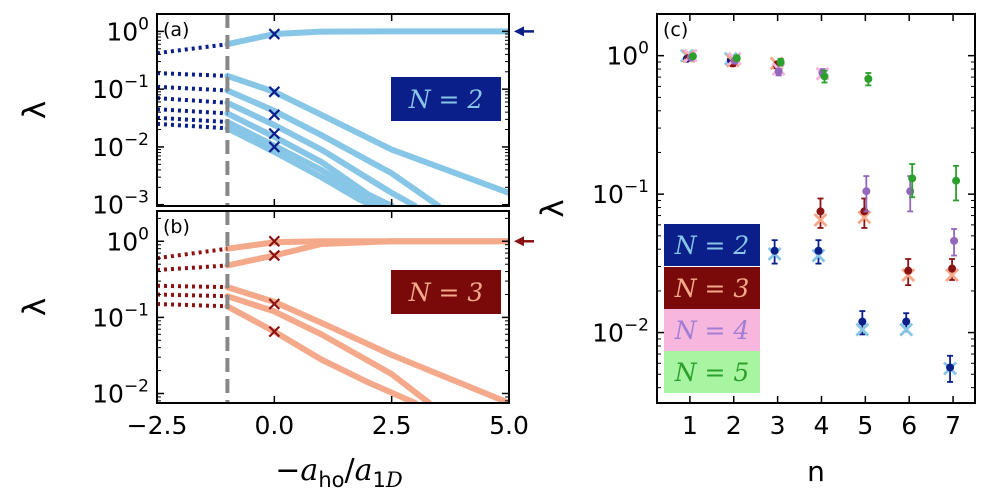 The height and width of the screenshot is (503, 997). I want to click on annotation-text: N = 3, so click(446, 292).